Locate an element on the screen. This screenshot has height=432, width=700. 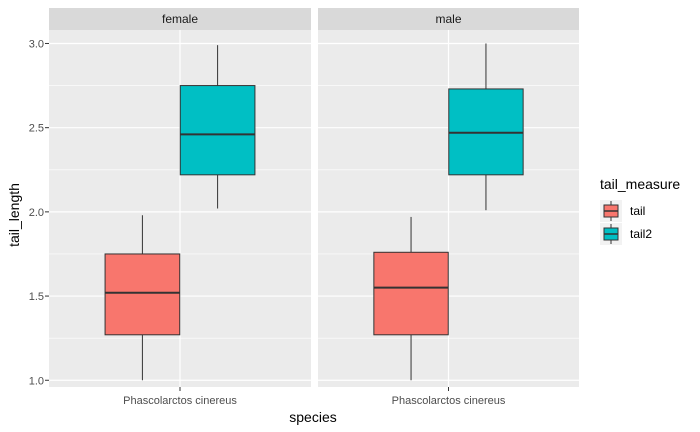
facet-strip-label: male is located at coordinates (448, 19).